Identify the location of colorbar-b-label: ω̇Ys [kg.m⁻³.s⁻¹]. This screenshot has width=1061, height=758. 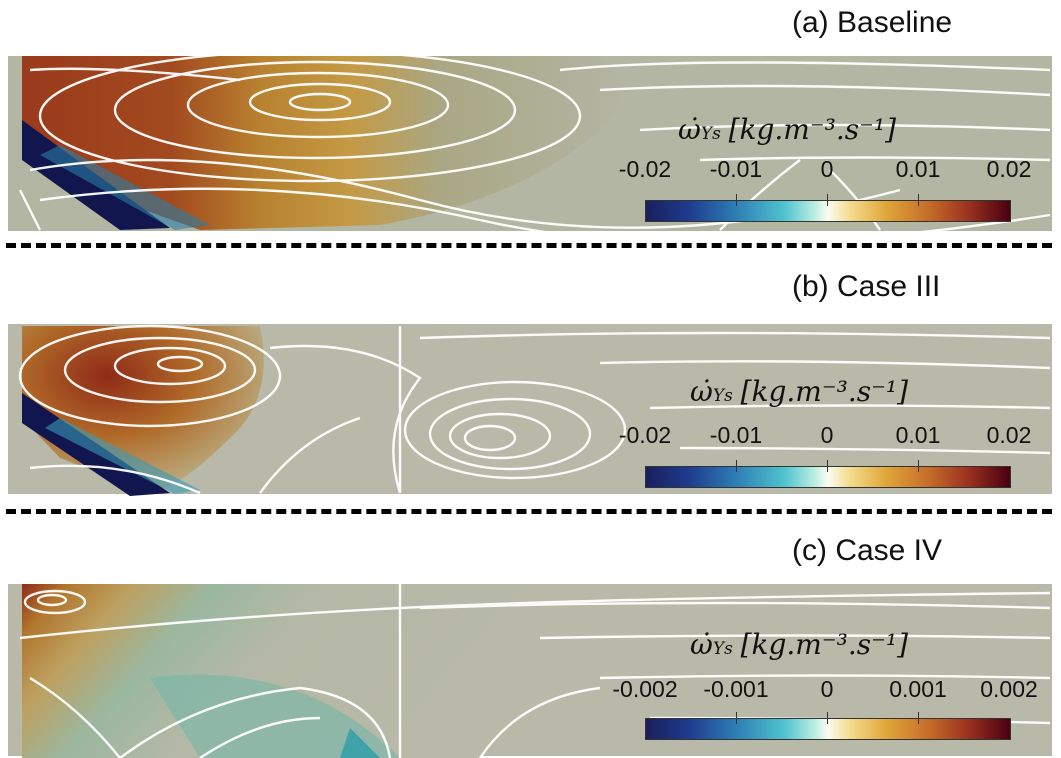
(799, 391).